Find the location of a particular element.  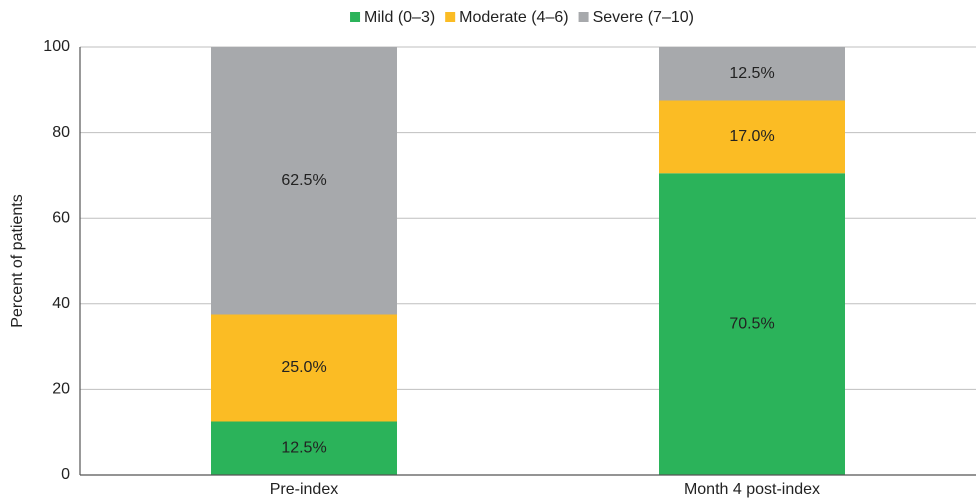

x-tick-label: Pre-index is located at coordinates (304, 489).